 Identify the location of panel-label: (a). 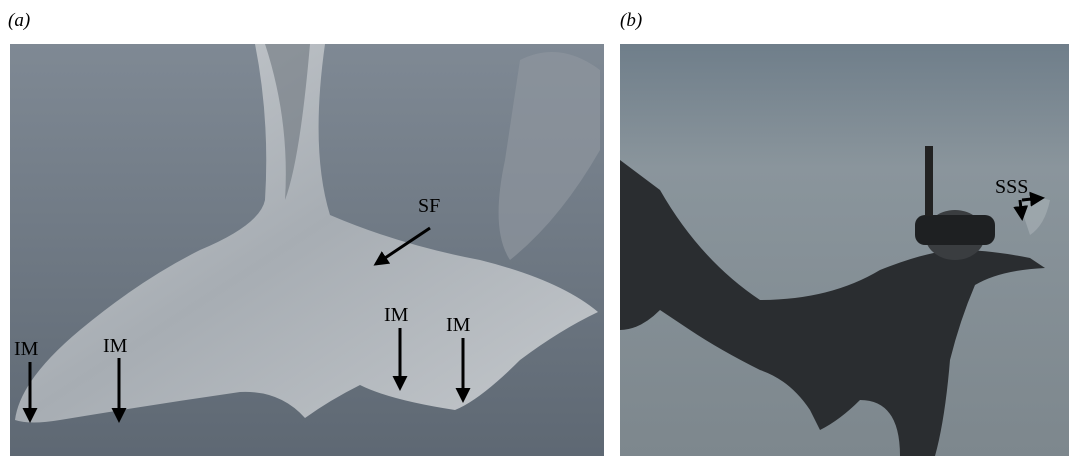
(19, 20).